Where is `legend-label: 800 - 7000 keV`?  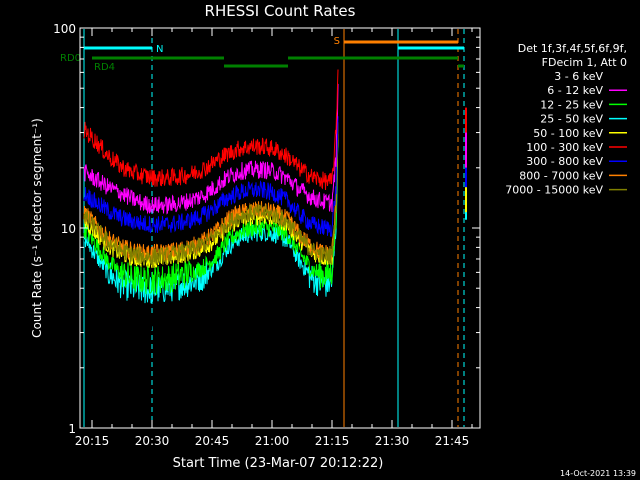 legend-label: 800 - 7000 keV is located at coordinates (561, 175).